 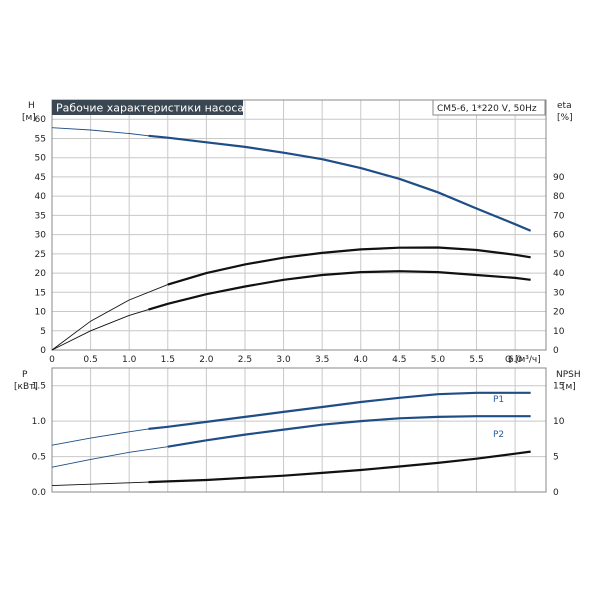 I want to click on npsh-axis-unit: [м], so click(x=569, y=387).